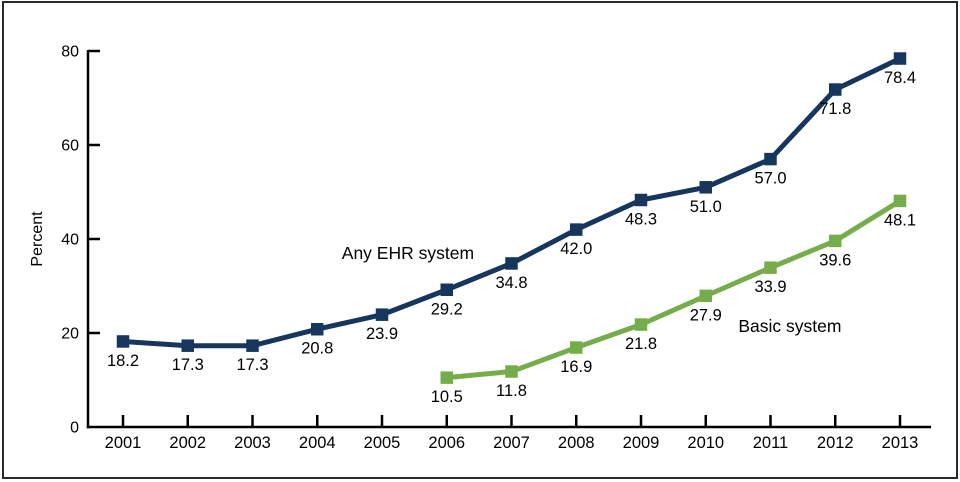  I want to click on x-tick-label: 2008, so click(576, 443).